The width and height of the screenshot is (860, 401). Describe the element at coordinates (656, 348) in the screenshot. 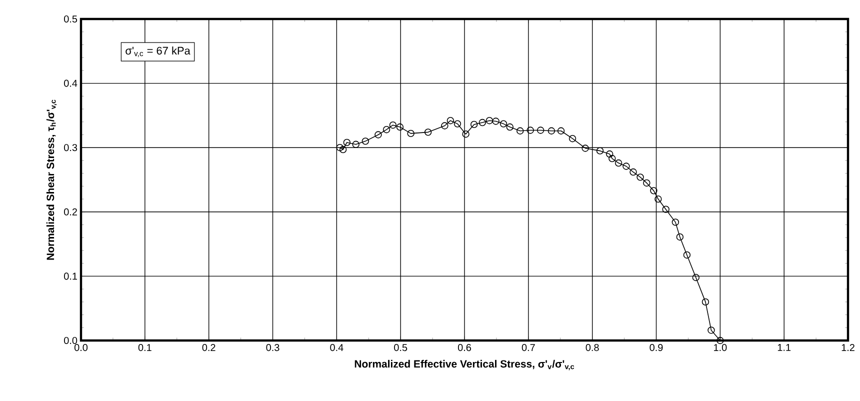

I see `x-tick-label: 0.9` at that location.